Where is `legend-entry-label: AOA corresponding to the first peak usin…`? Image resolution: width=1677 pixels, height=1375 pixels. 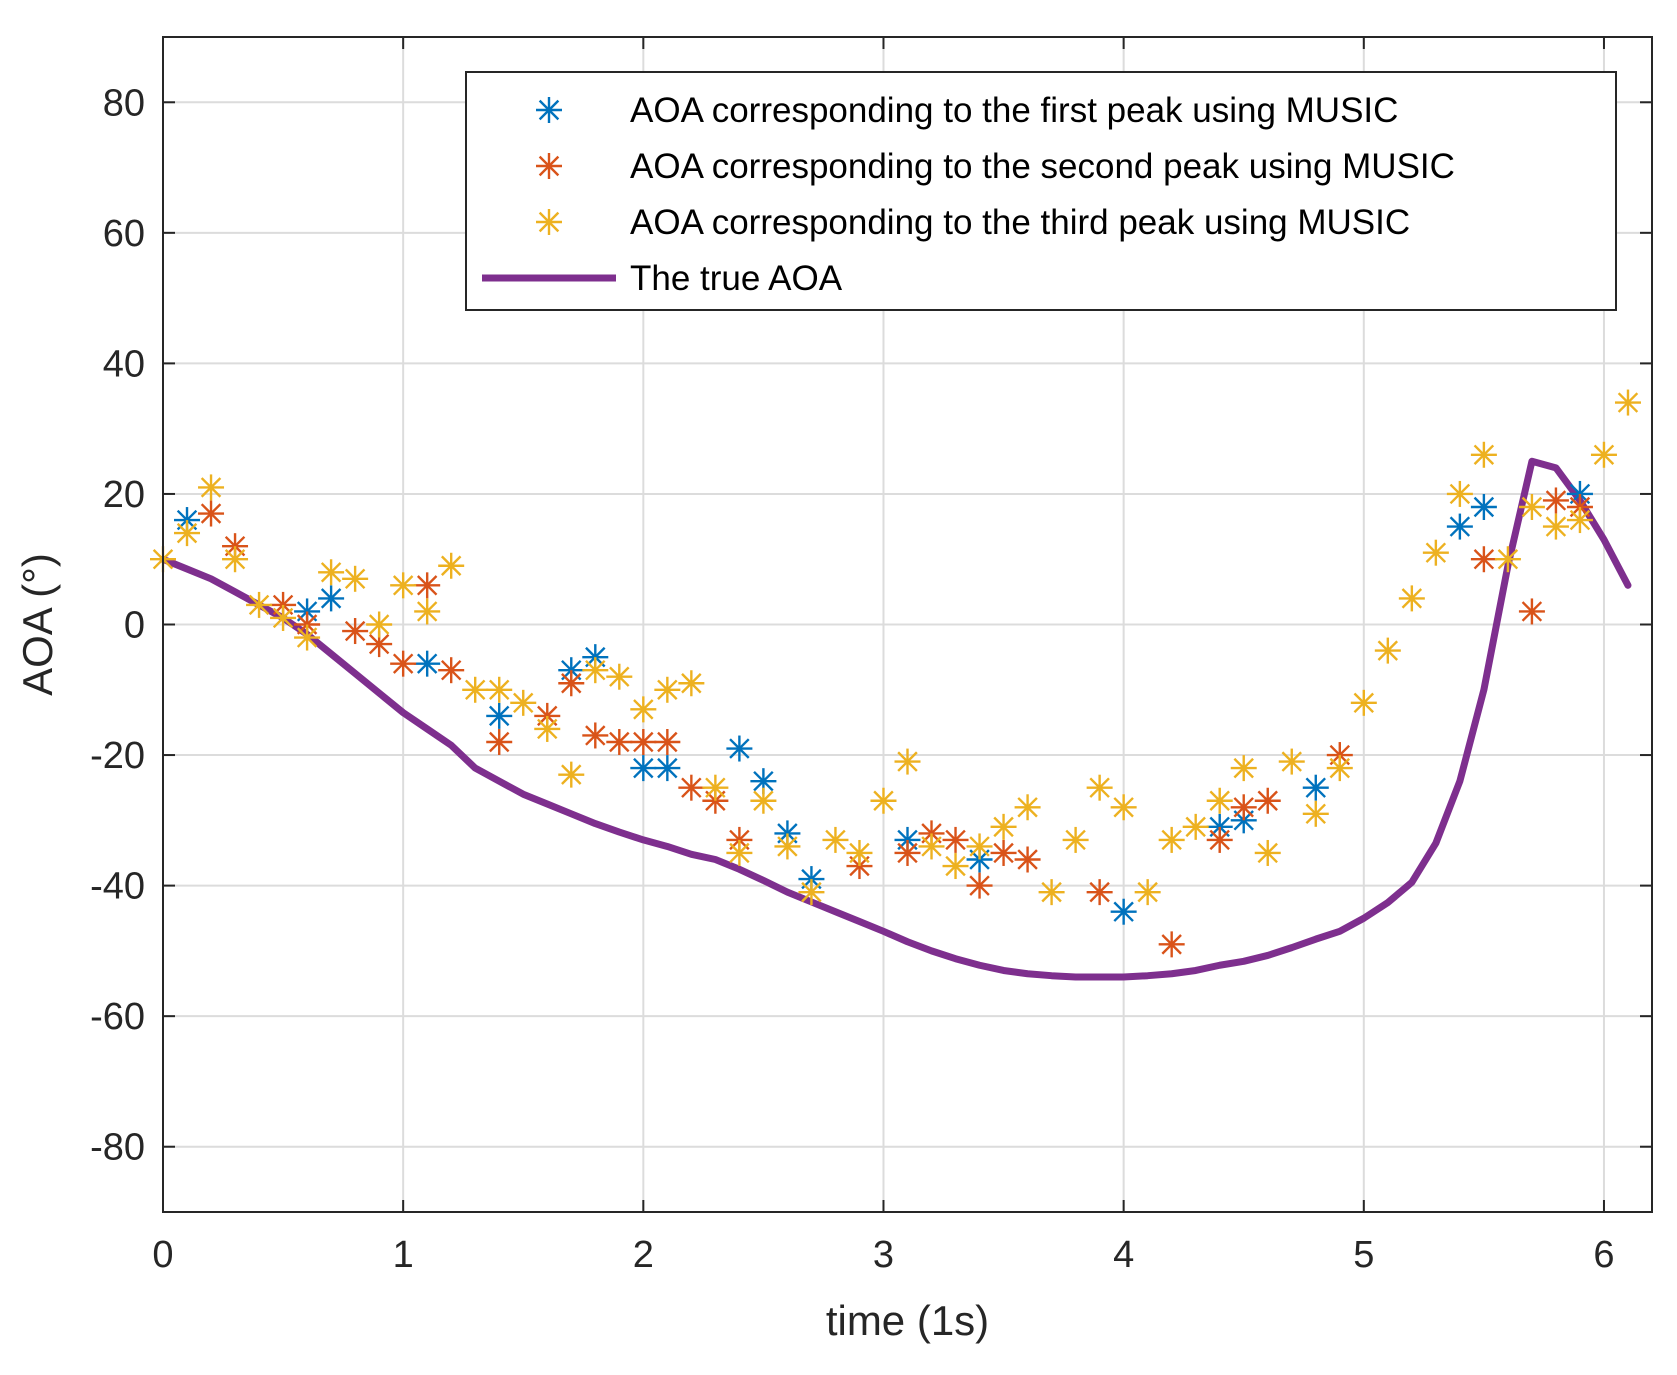 legend-entry-label: AOA corresponding to the first peak usin… is located at coordinates (1014, 110).